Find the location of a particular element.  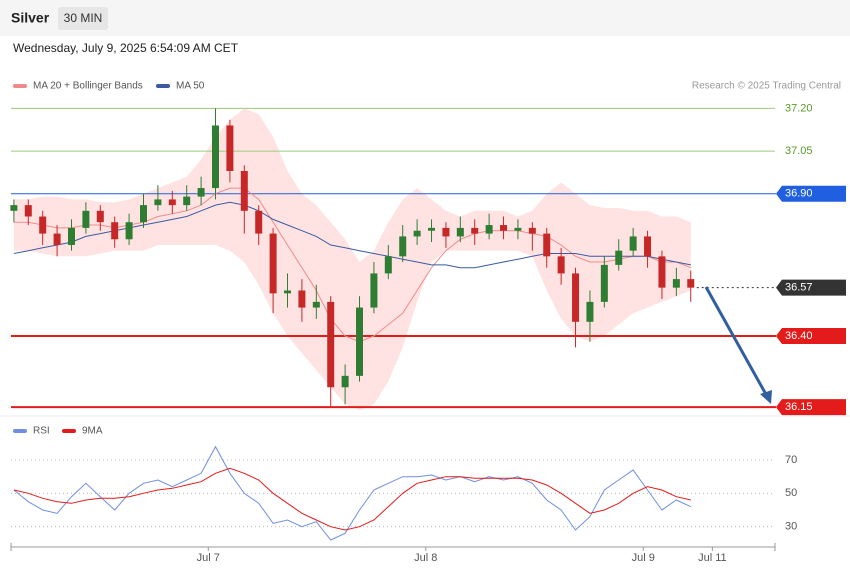

legend-label: MA 20 + Bollinger Bands is located at coordinates (88, 86).